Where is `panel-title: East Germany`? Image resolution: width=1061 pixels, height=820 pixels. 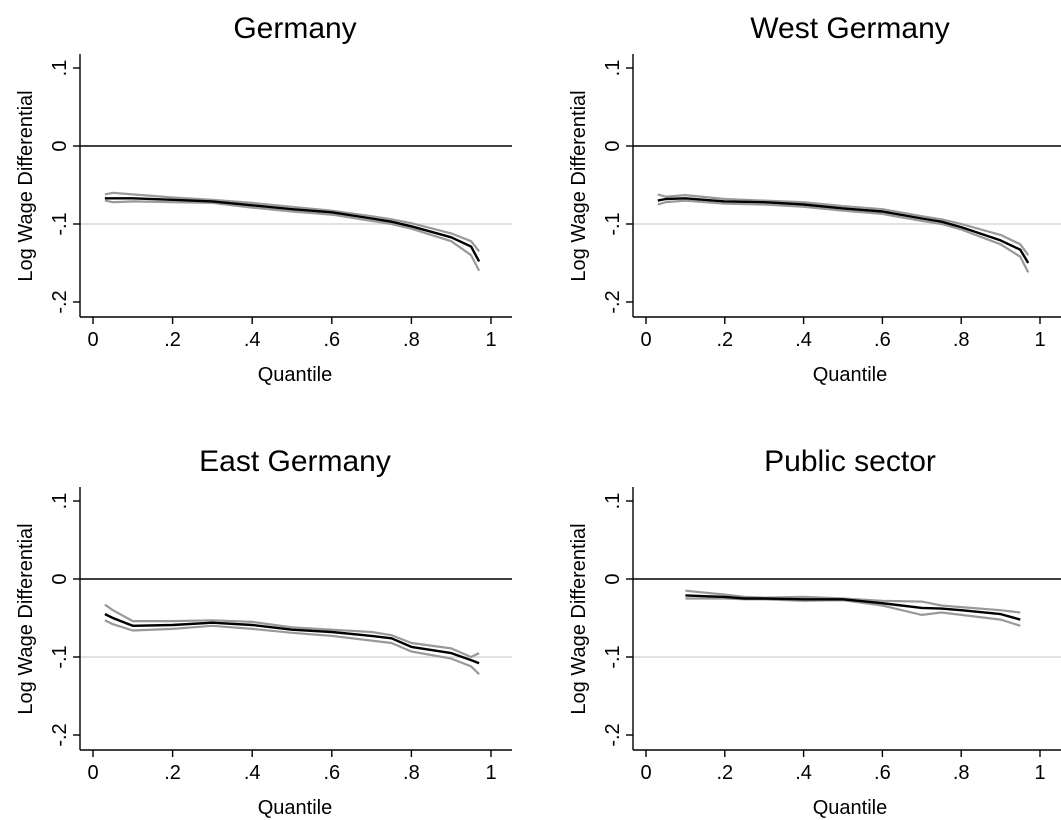
panel-title: East Germany is located at coordinates (295, 461).